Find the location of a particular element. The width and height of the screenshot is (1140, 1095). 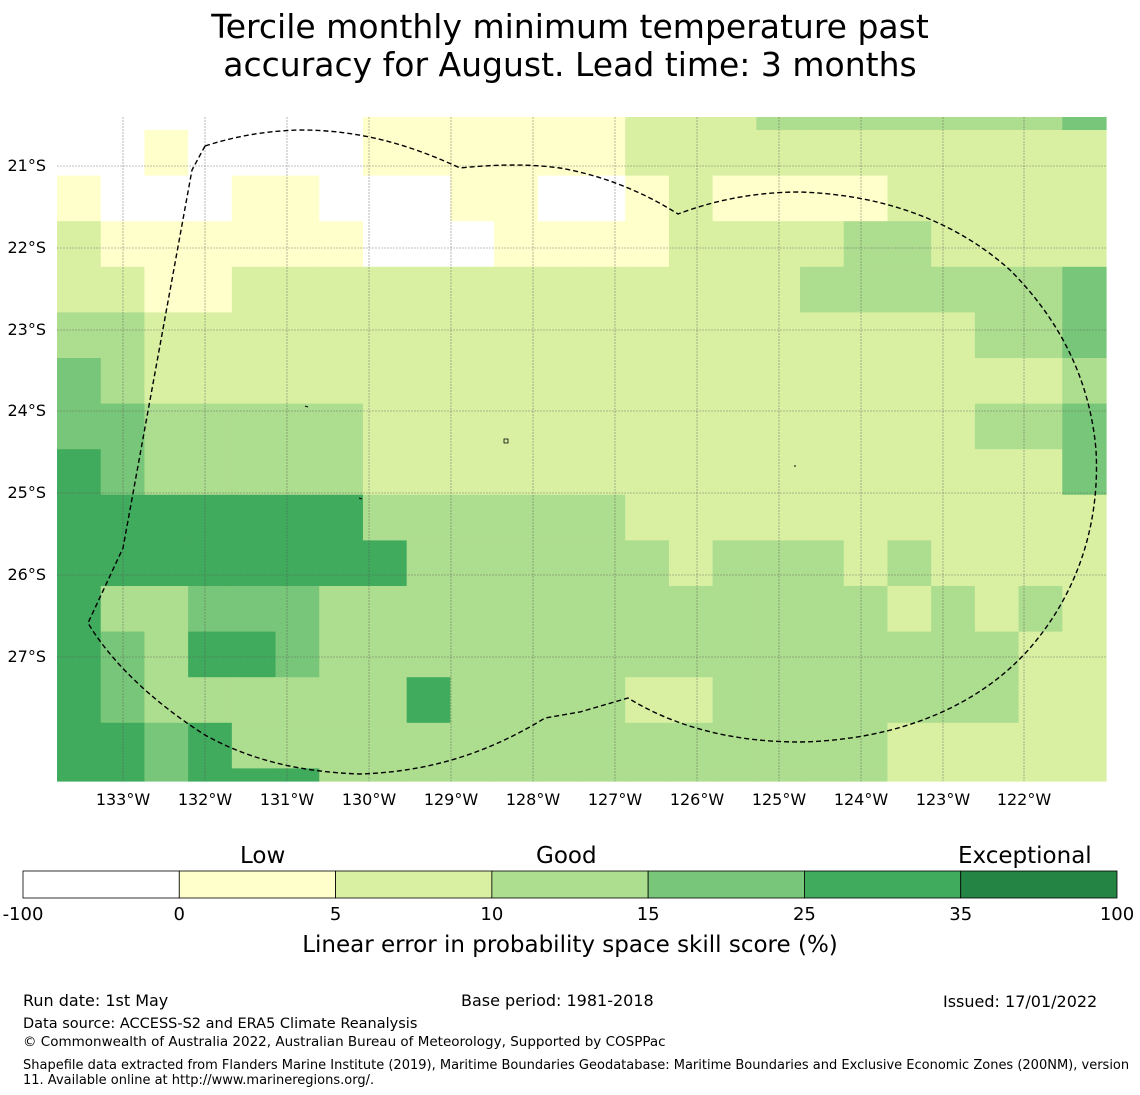

colorbar-tick-label: 25 is located at coordinates (804, 914).